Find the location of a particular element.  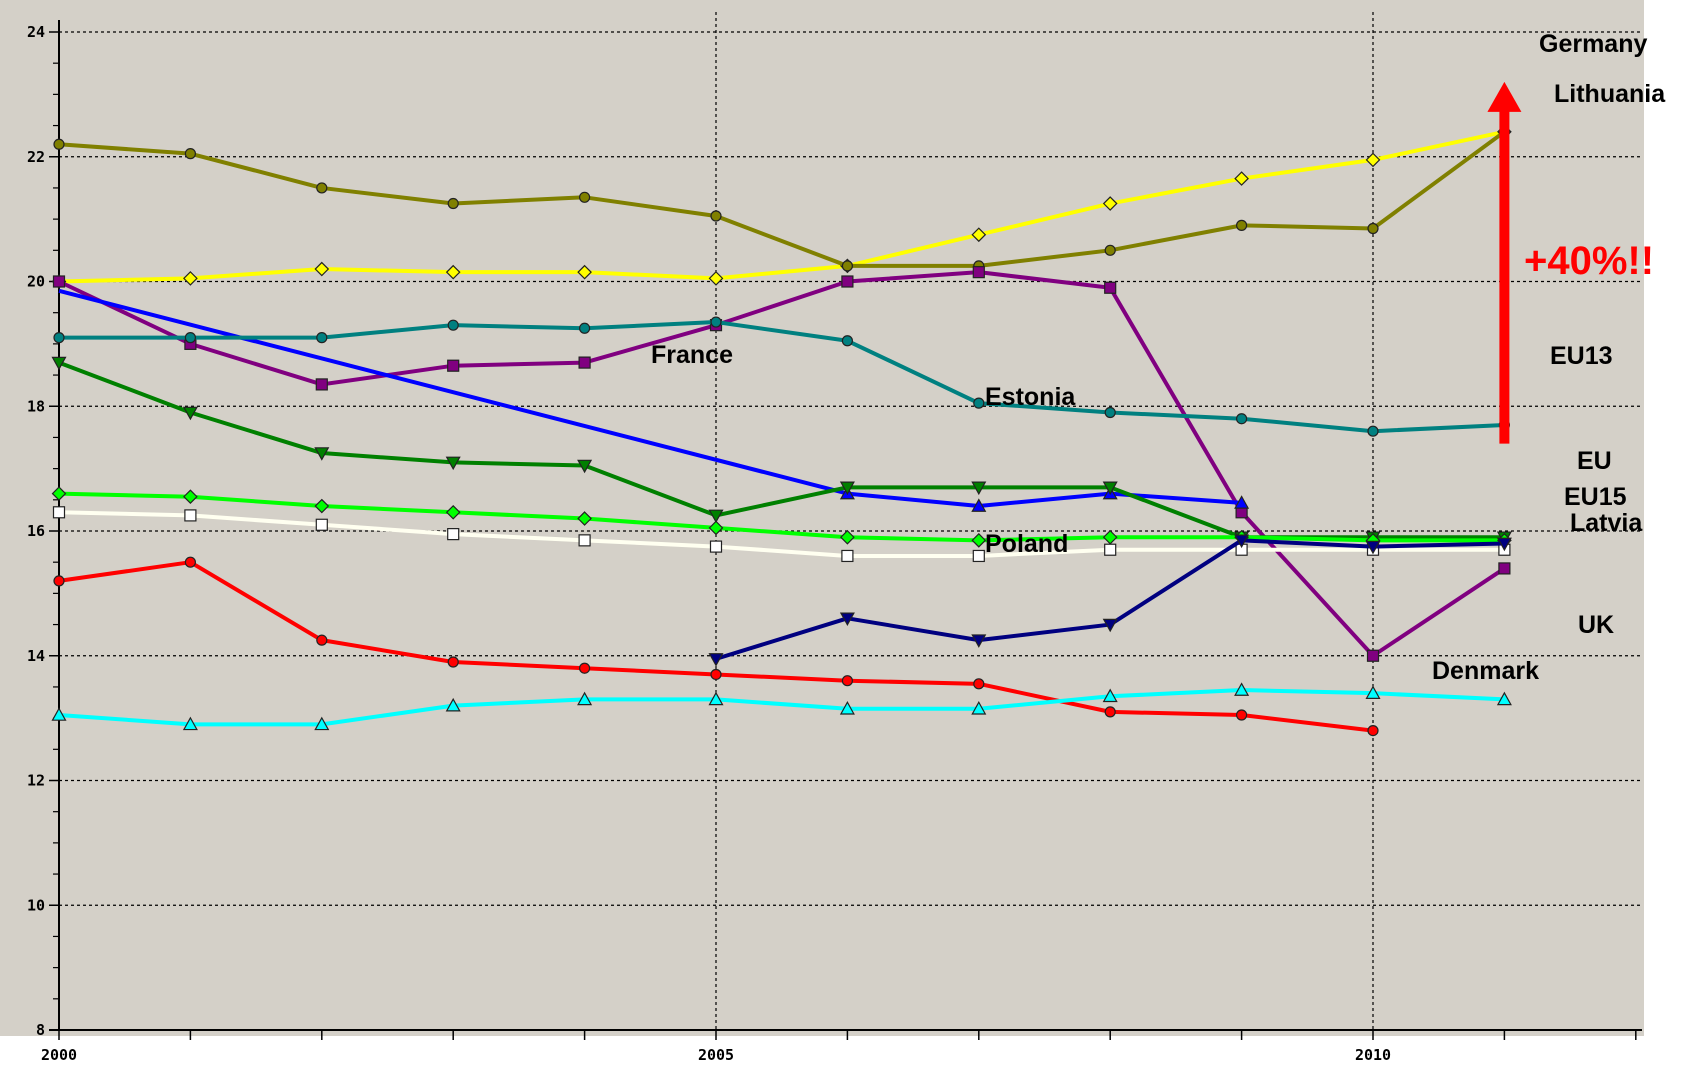

annotation-latvia: Latvia is located at coordinates (1606, 523).